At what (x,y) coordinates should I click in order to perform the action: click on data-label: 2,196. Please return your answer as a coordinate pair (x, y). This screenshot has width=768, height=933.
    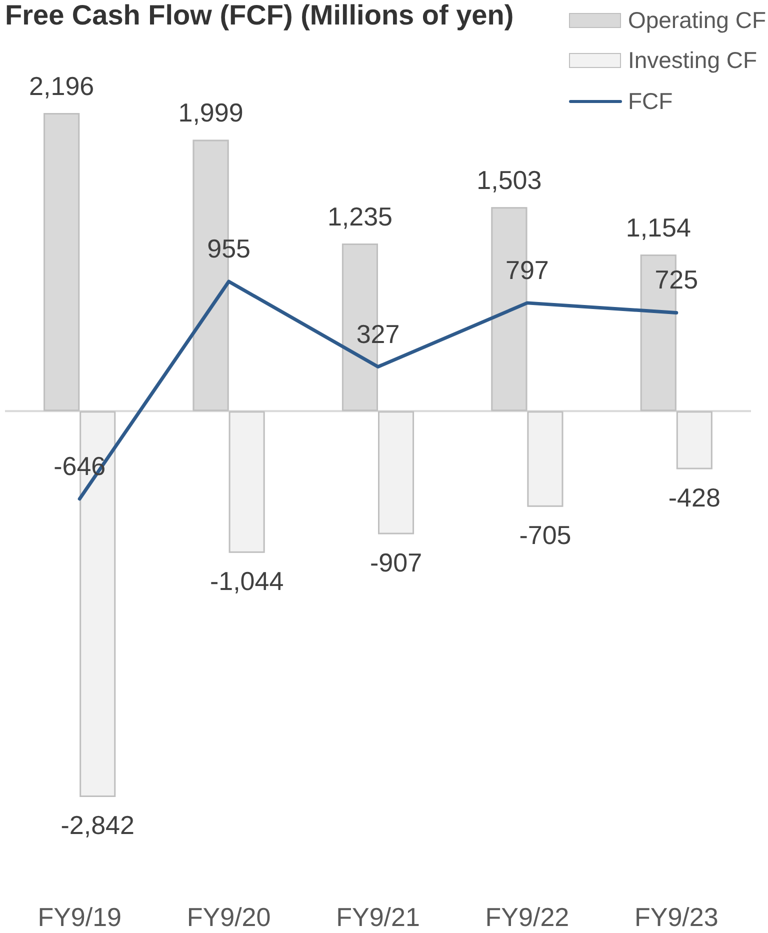
    Looking at the image, I should click on (61, 86).